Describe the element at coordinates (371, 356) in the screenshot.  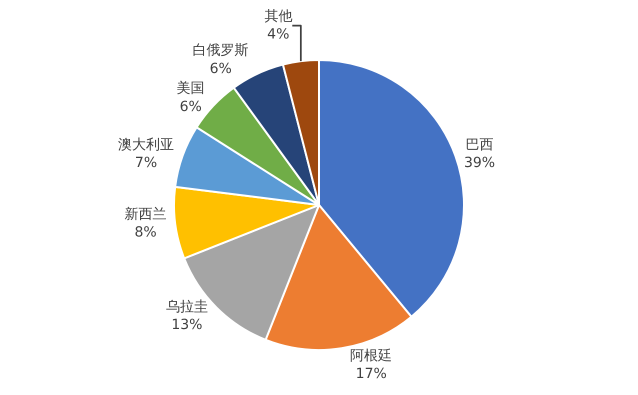
I see `slice-label: 阿根廷` at that location.